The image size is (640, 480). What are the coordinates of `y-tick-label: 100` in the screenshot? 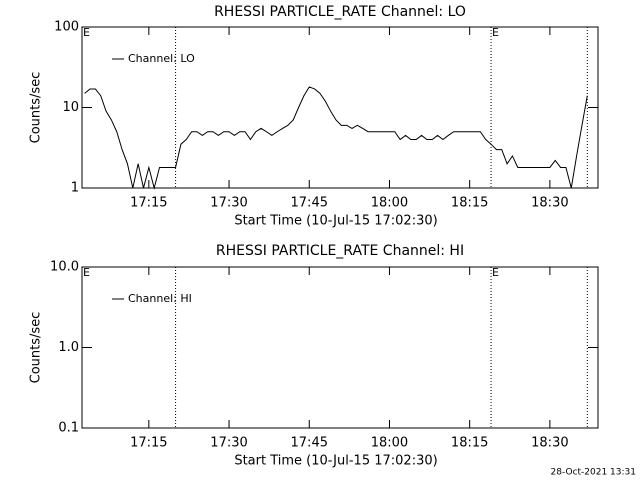 It's located at (66, 27).